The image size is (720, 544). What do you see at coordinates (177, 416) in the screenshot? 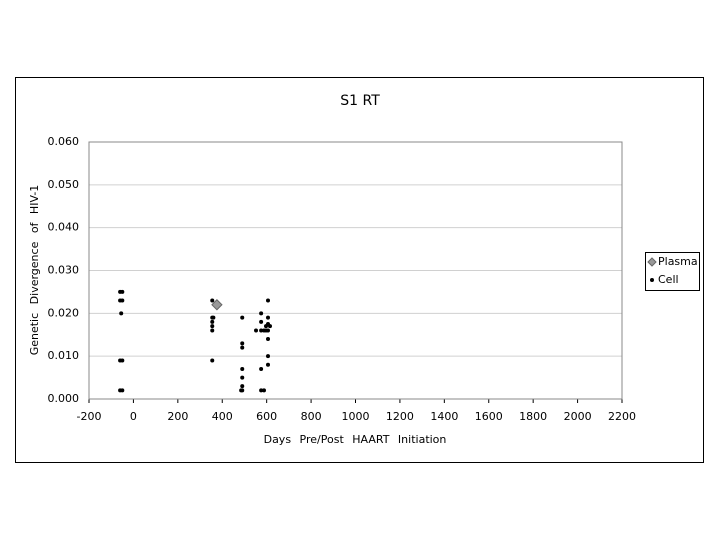
I see `x-tick-label: 200` at bounding box center [177, 416].